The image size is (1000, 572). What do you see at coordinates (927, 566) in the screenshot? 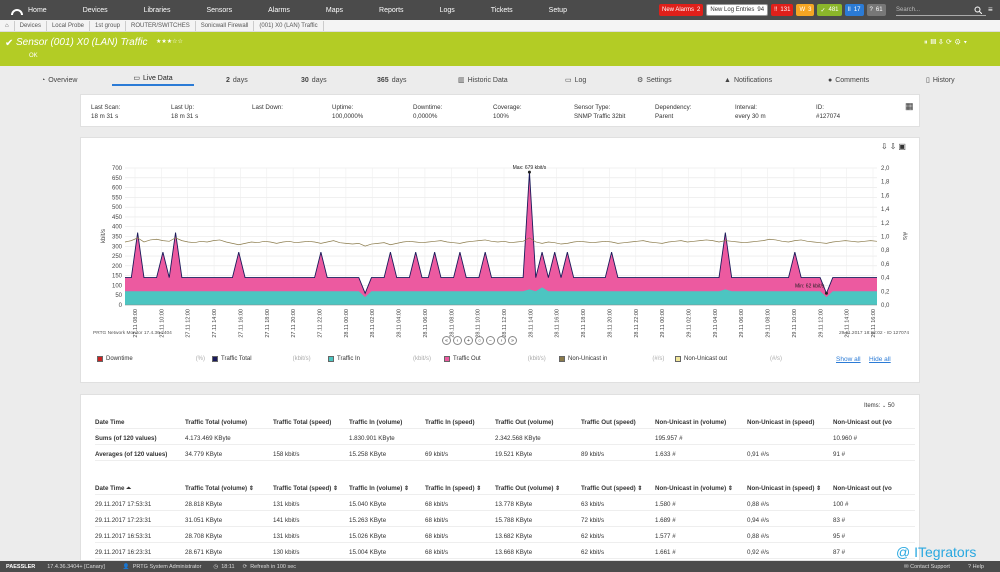
I see `contact-support-link: ✉ Contact Support` at bounding box center [927, 566].